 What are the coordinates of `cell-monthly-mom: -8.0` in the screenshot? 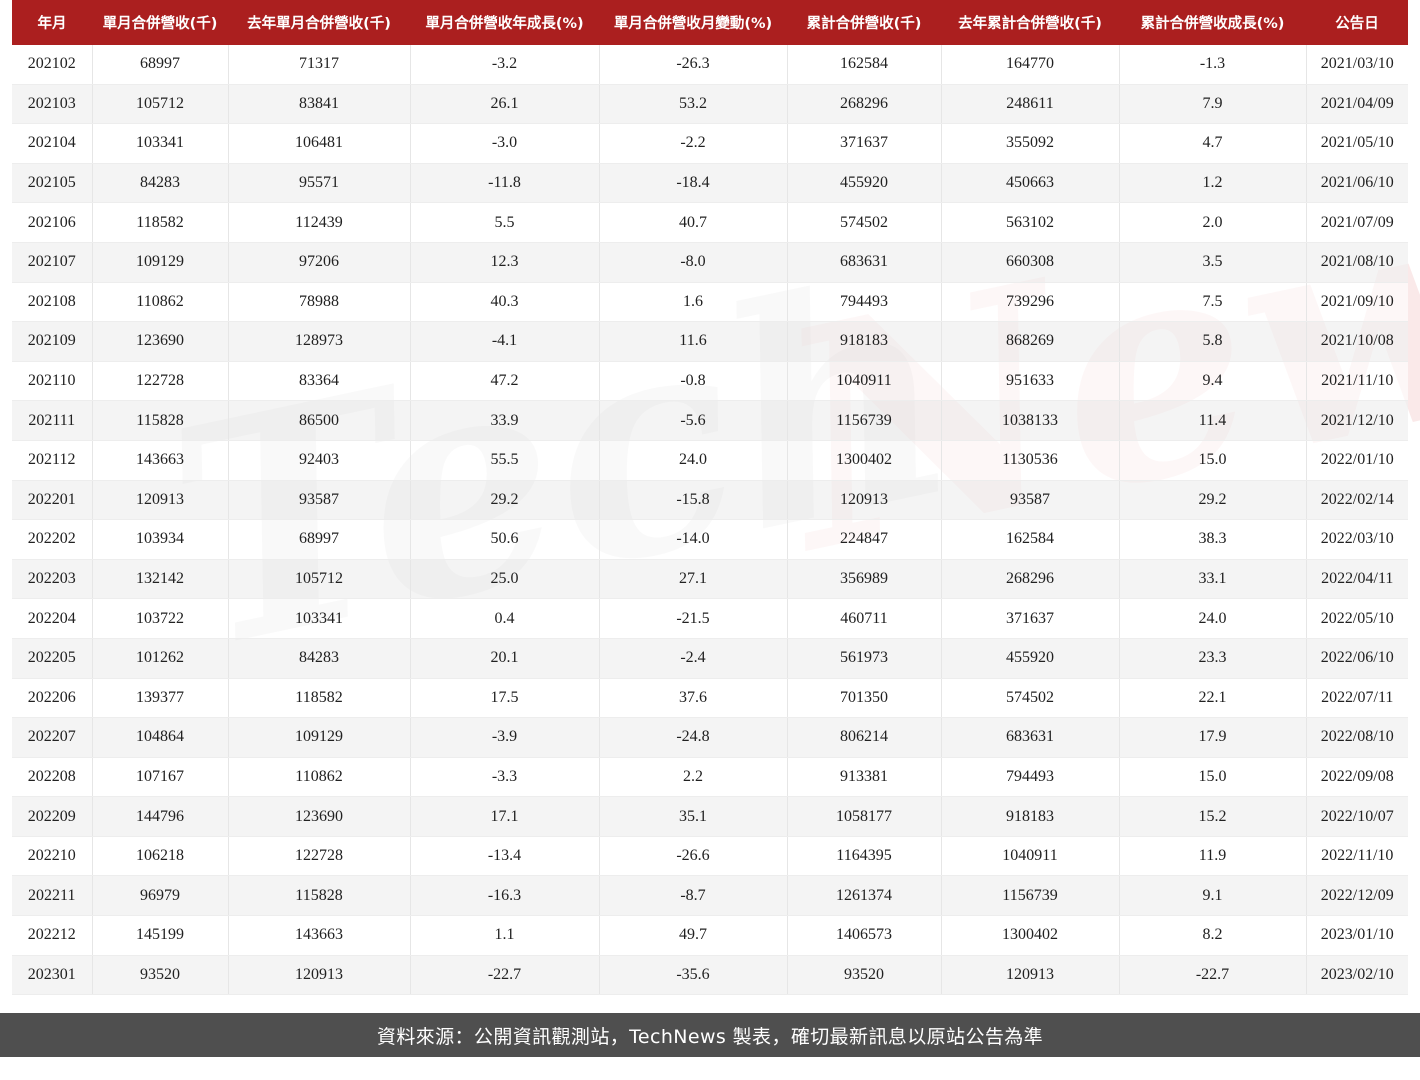 It's located at (693, 262).